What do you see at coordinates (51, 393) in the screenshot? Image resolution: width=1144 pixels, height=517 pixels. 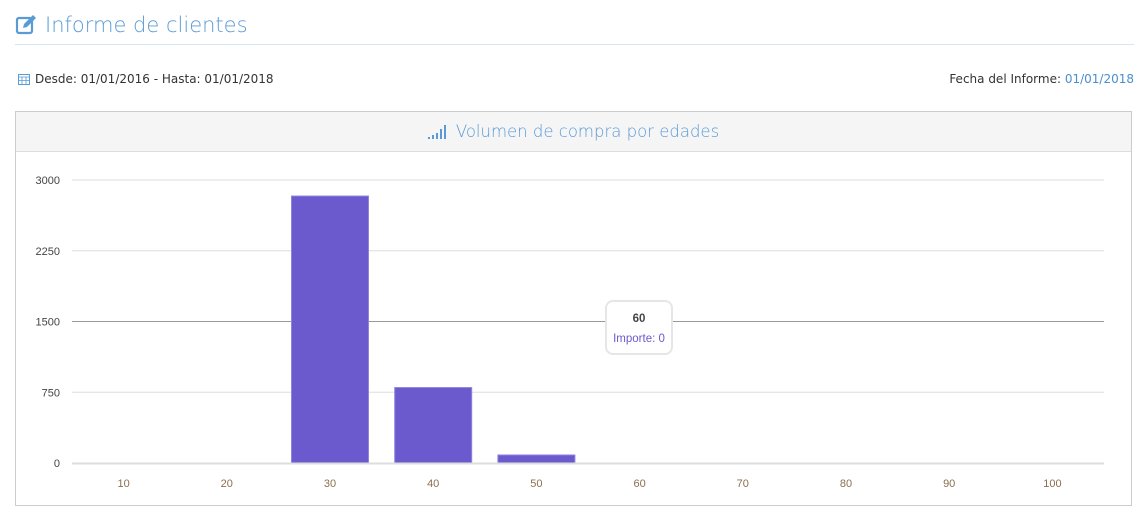 I see `y-tick-label: 750` at bounding box center [51, 393].